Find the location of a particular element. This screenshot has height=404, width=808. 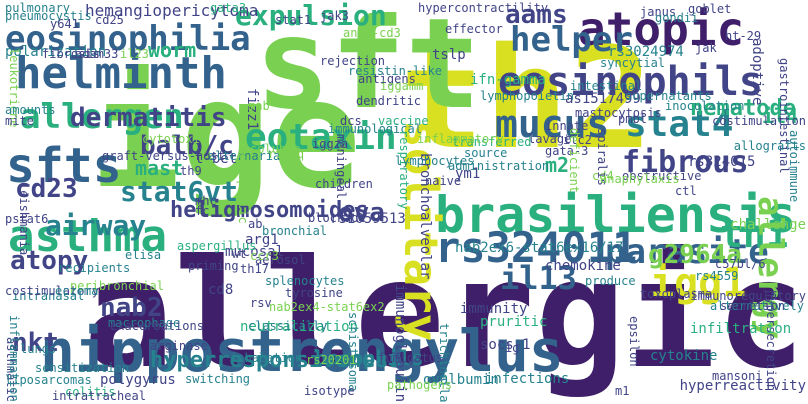

word-cytotoxic: cytotoxic is located at coordinates (175, 139).